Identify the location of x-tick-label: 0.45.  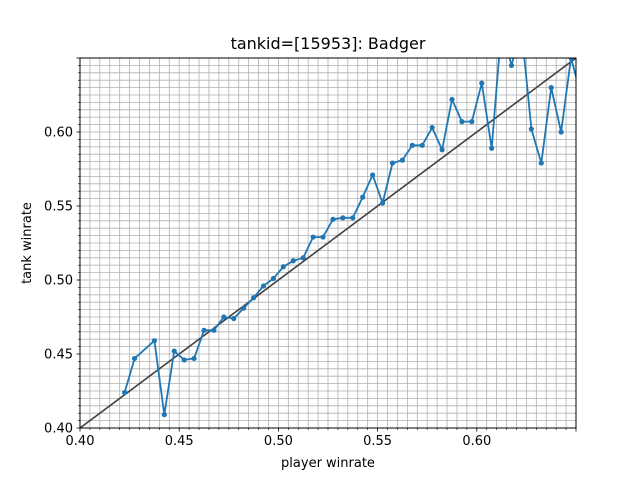
(179, 441).